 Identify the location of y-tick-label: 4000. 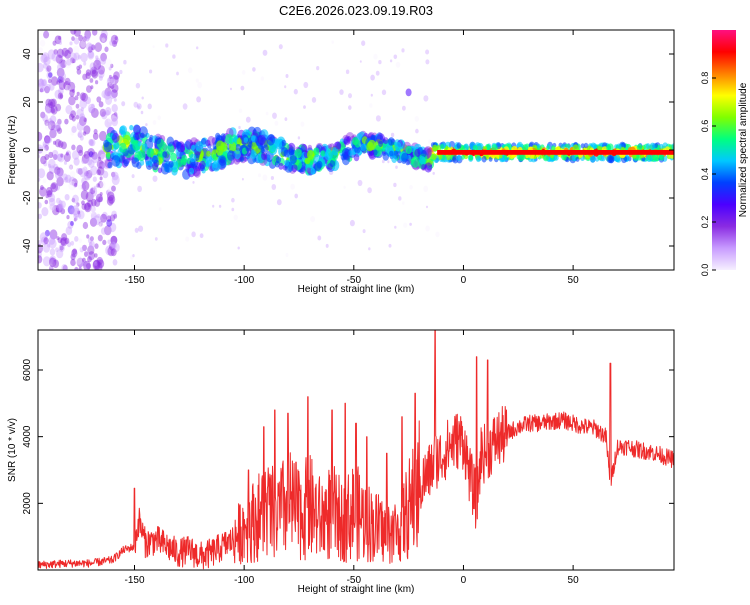
(27, 436).